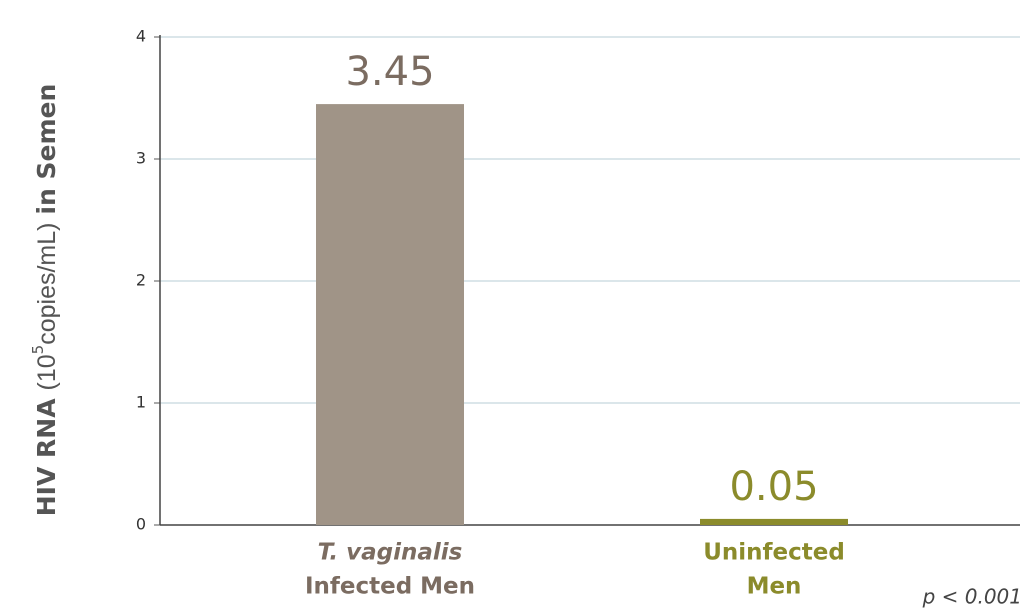  What do you see at coordinates (141, 36) in the screenshot?
I see `y-tick-label: 4` at bounding box center [141, 36].